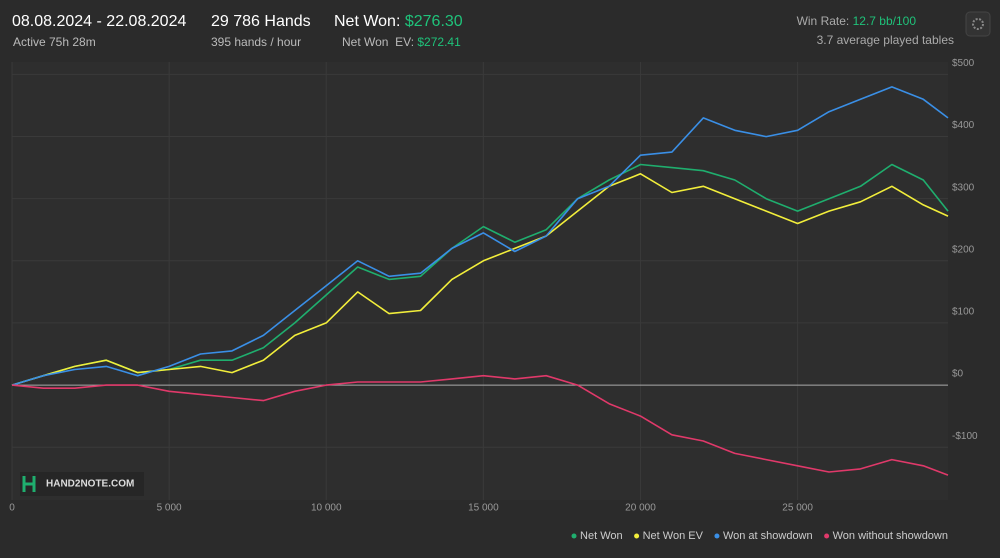 The height and width of the screenshot is (558, 1000). I want to click on y-tick-label: $400, so click(963, 125).